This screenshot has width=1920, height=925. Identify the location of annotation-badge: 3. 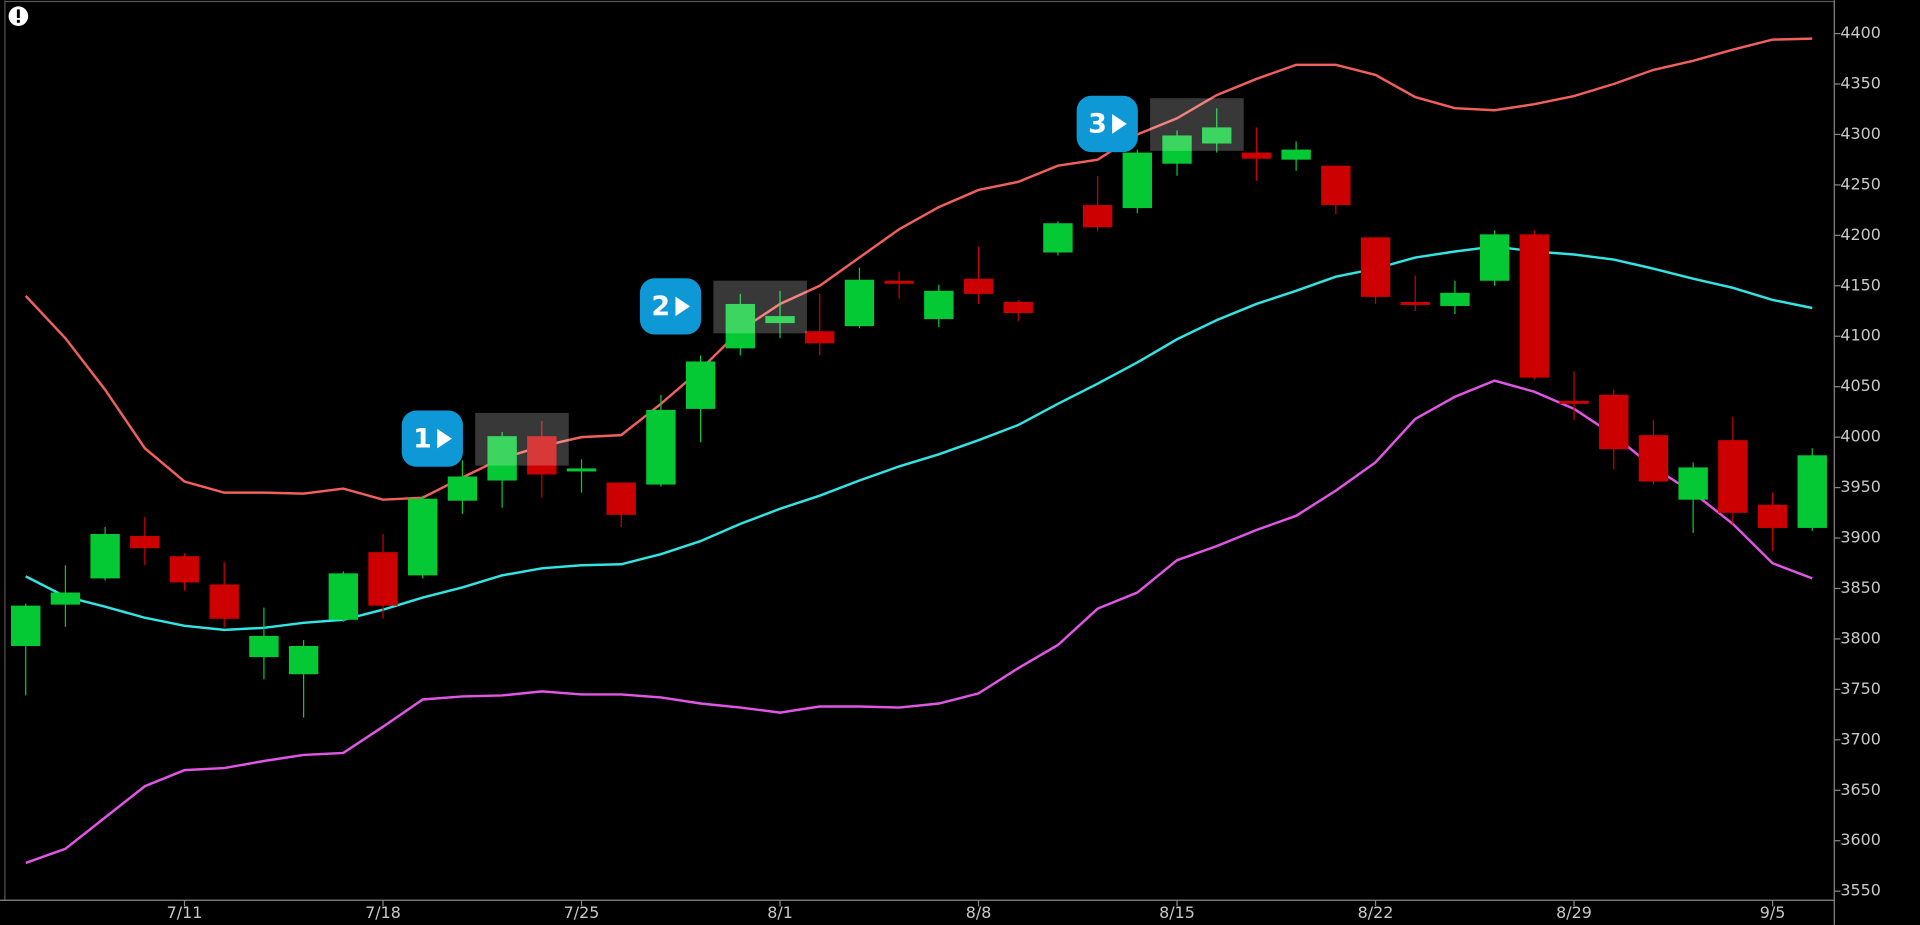
(1107, 124).